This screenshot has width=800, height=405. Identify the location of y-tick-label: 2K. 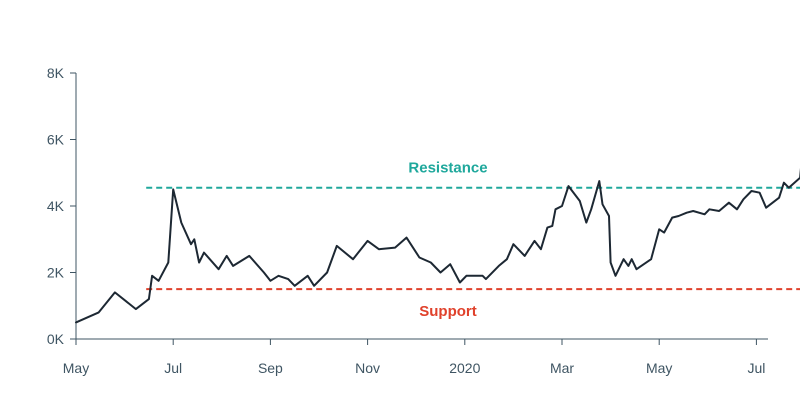
(56, 273).